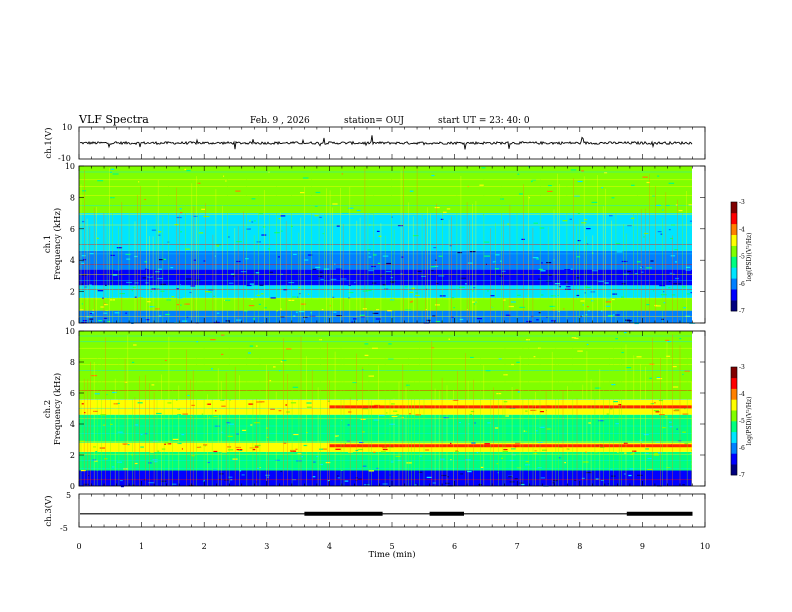 This screenshot has height=612, width=792. What do you see at coordinates (72, 362) in the screenshot?
I see `ch2-spec-ytick-label: 8` at bounding box center [72, 362].